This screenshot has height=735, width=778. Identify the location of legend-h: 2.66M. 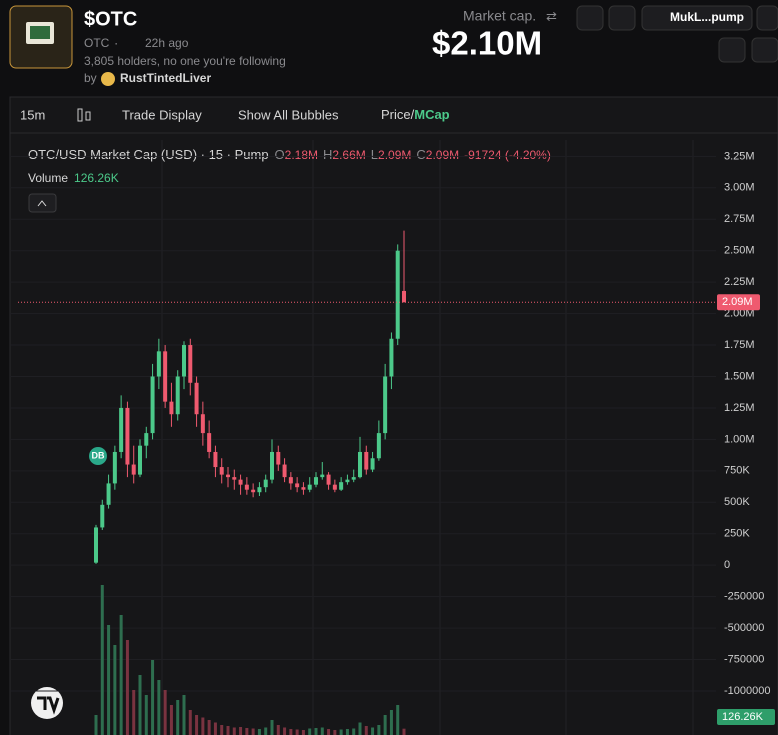
(348, 155).